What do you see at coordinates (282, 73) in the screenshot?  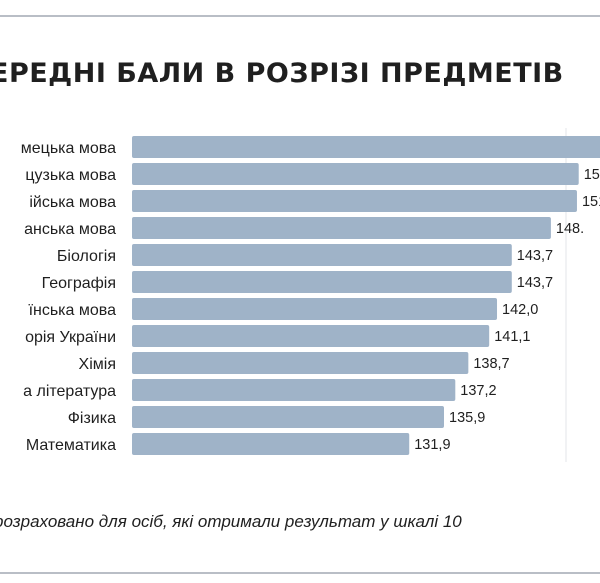 I see `chart-title: ЕРЕДНІ БАЛИ В РОЗРІЗІ ПРЕДМЕТІВ` at bounding box center [282, 73].